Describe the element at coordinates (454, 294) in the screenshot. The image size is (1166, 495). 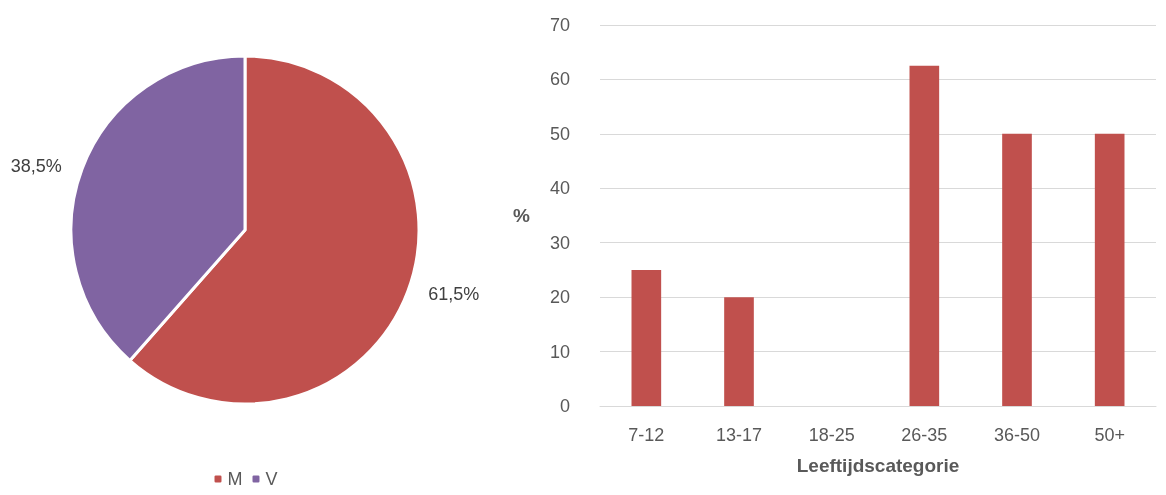
I see `data-label: 61,5%` at that location.